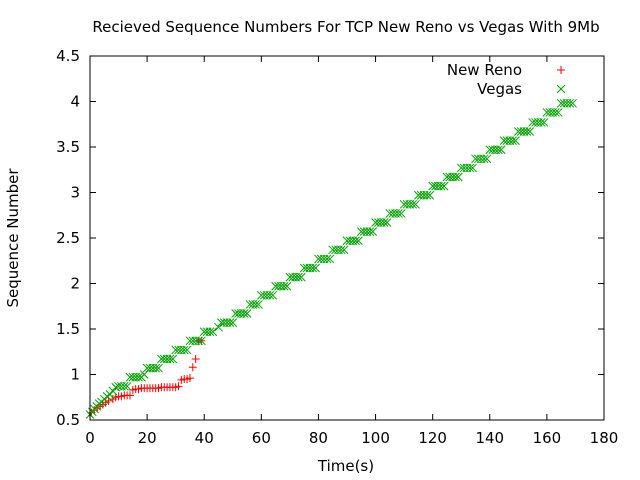 This screenshot has width=640, height=480. I want to click on legend-label: New Reno, so click(484, 70).